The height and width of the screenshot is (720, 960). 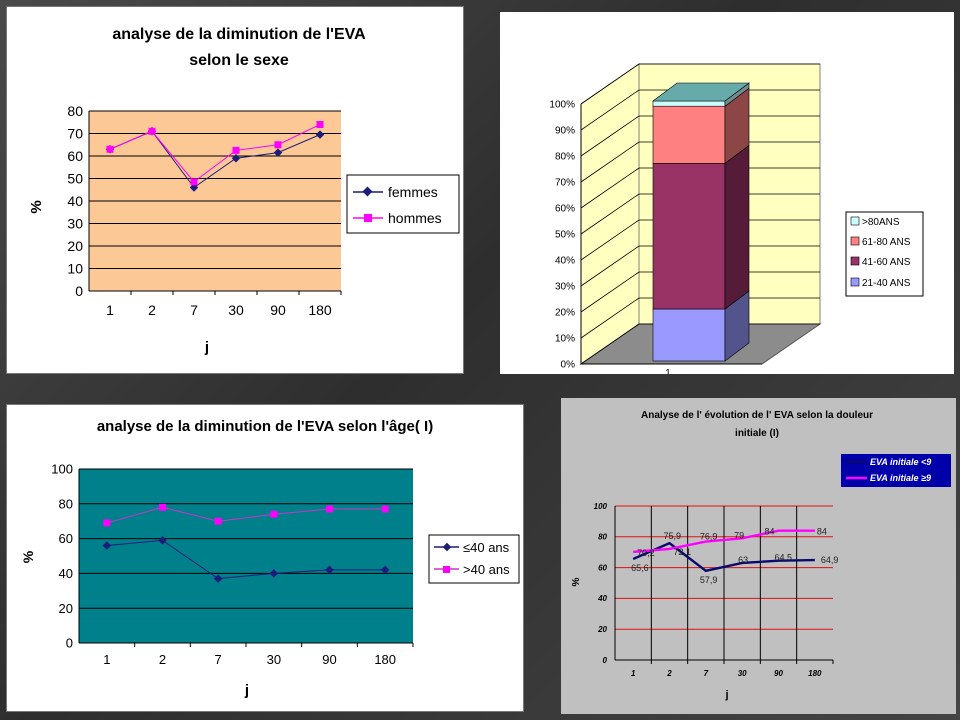 I want to click on x-tick-label: 30, so click(x=742, y=673).